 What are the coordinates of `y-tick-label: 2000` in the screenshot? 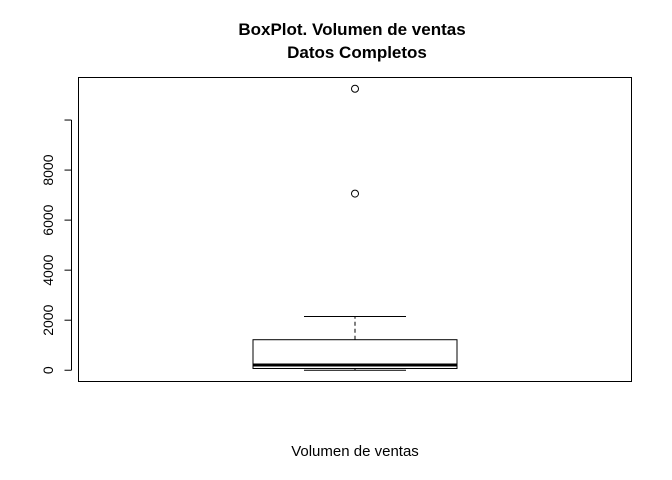 It's located at (48, 319).